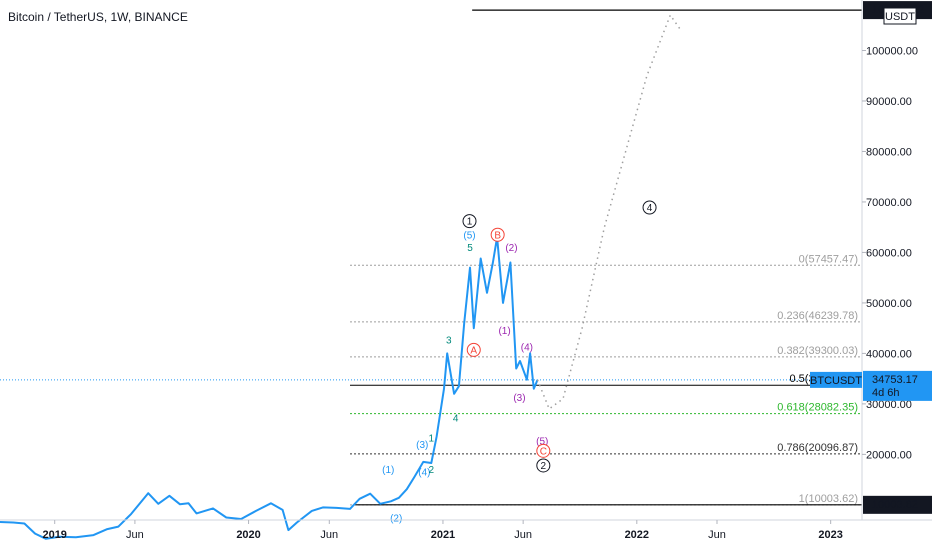 The width and height of the screenshot is (932, 555). I want to click on x-tick-label: 2019, so click(54, 535).